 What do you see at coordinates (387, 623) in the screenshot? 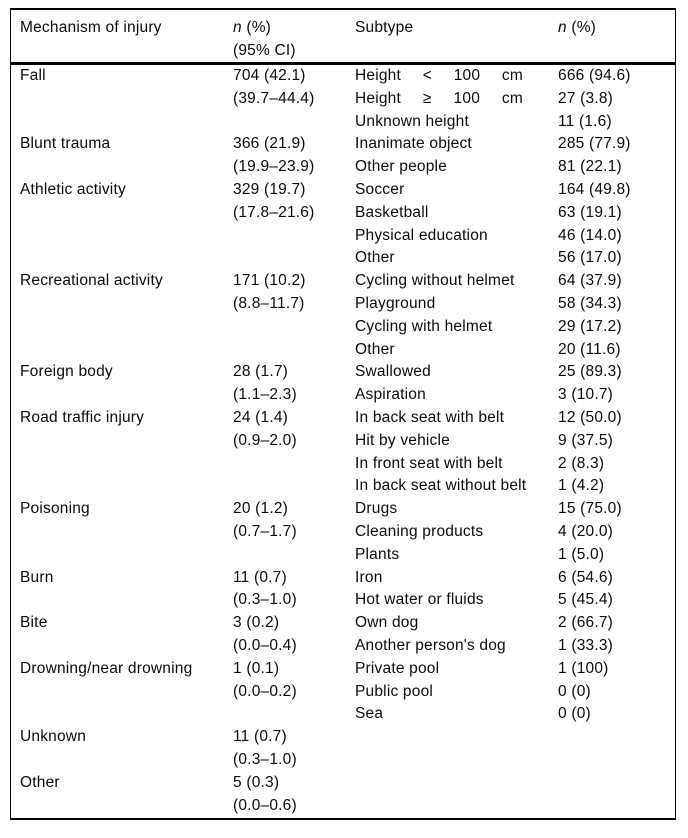
I see `subtype-label: Own dog` at bounding box center [387, 623].